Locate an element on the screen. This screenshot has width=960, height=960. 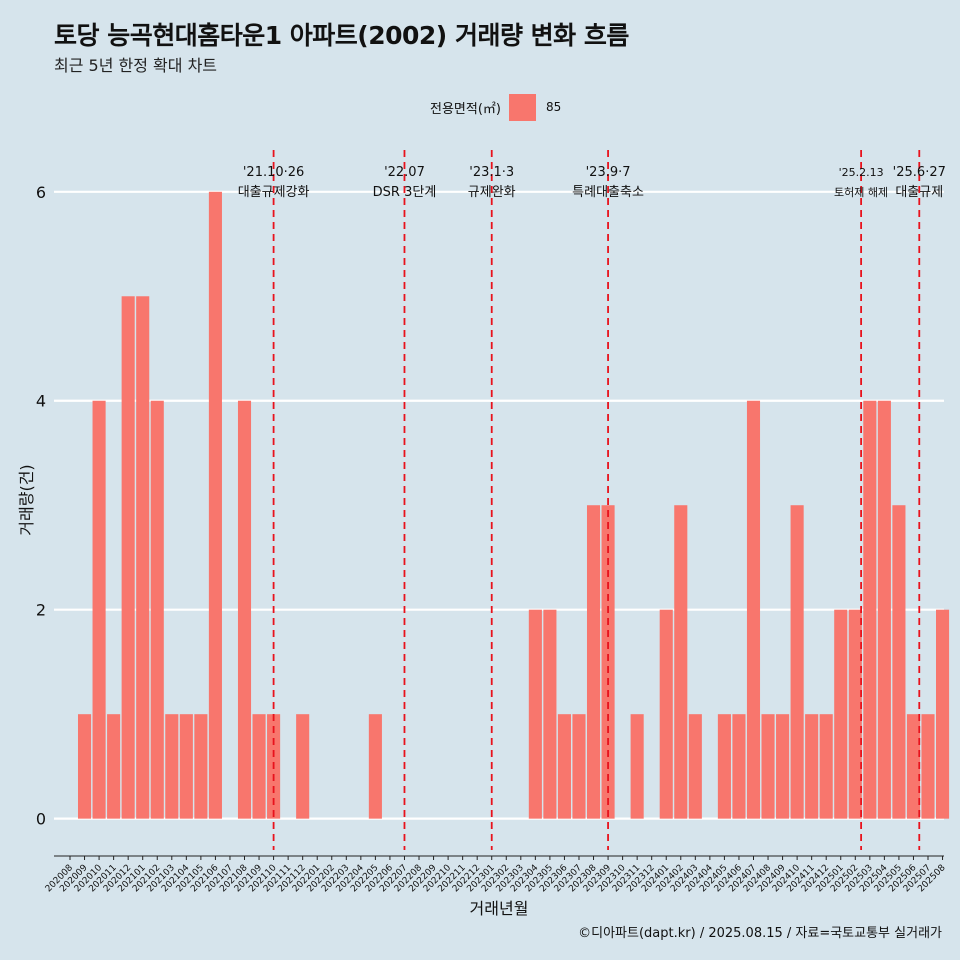
legend: 전용면적(㎡) 85 is located at coordinates (495, 107).